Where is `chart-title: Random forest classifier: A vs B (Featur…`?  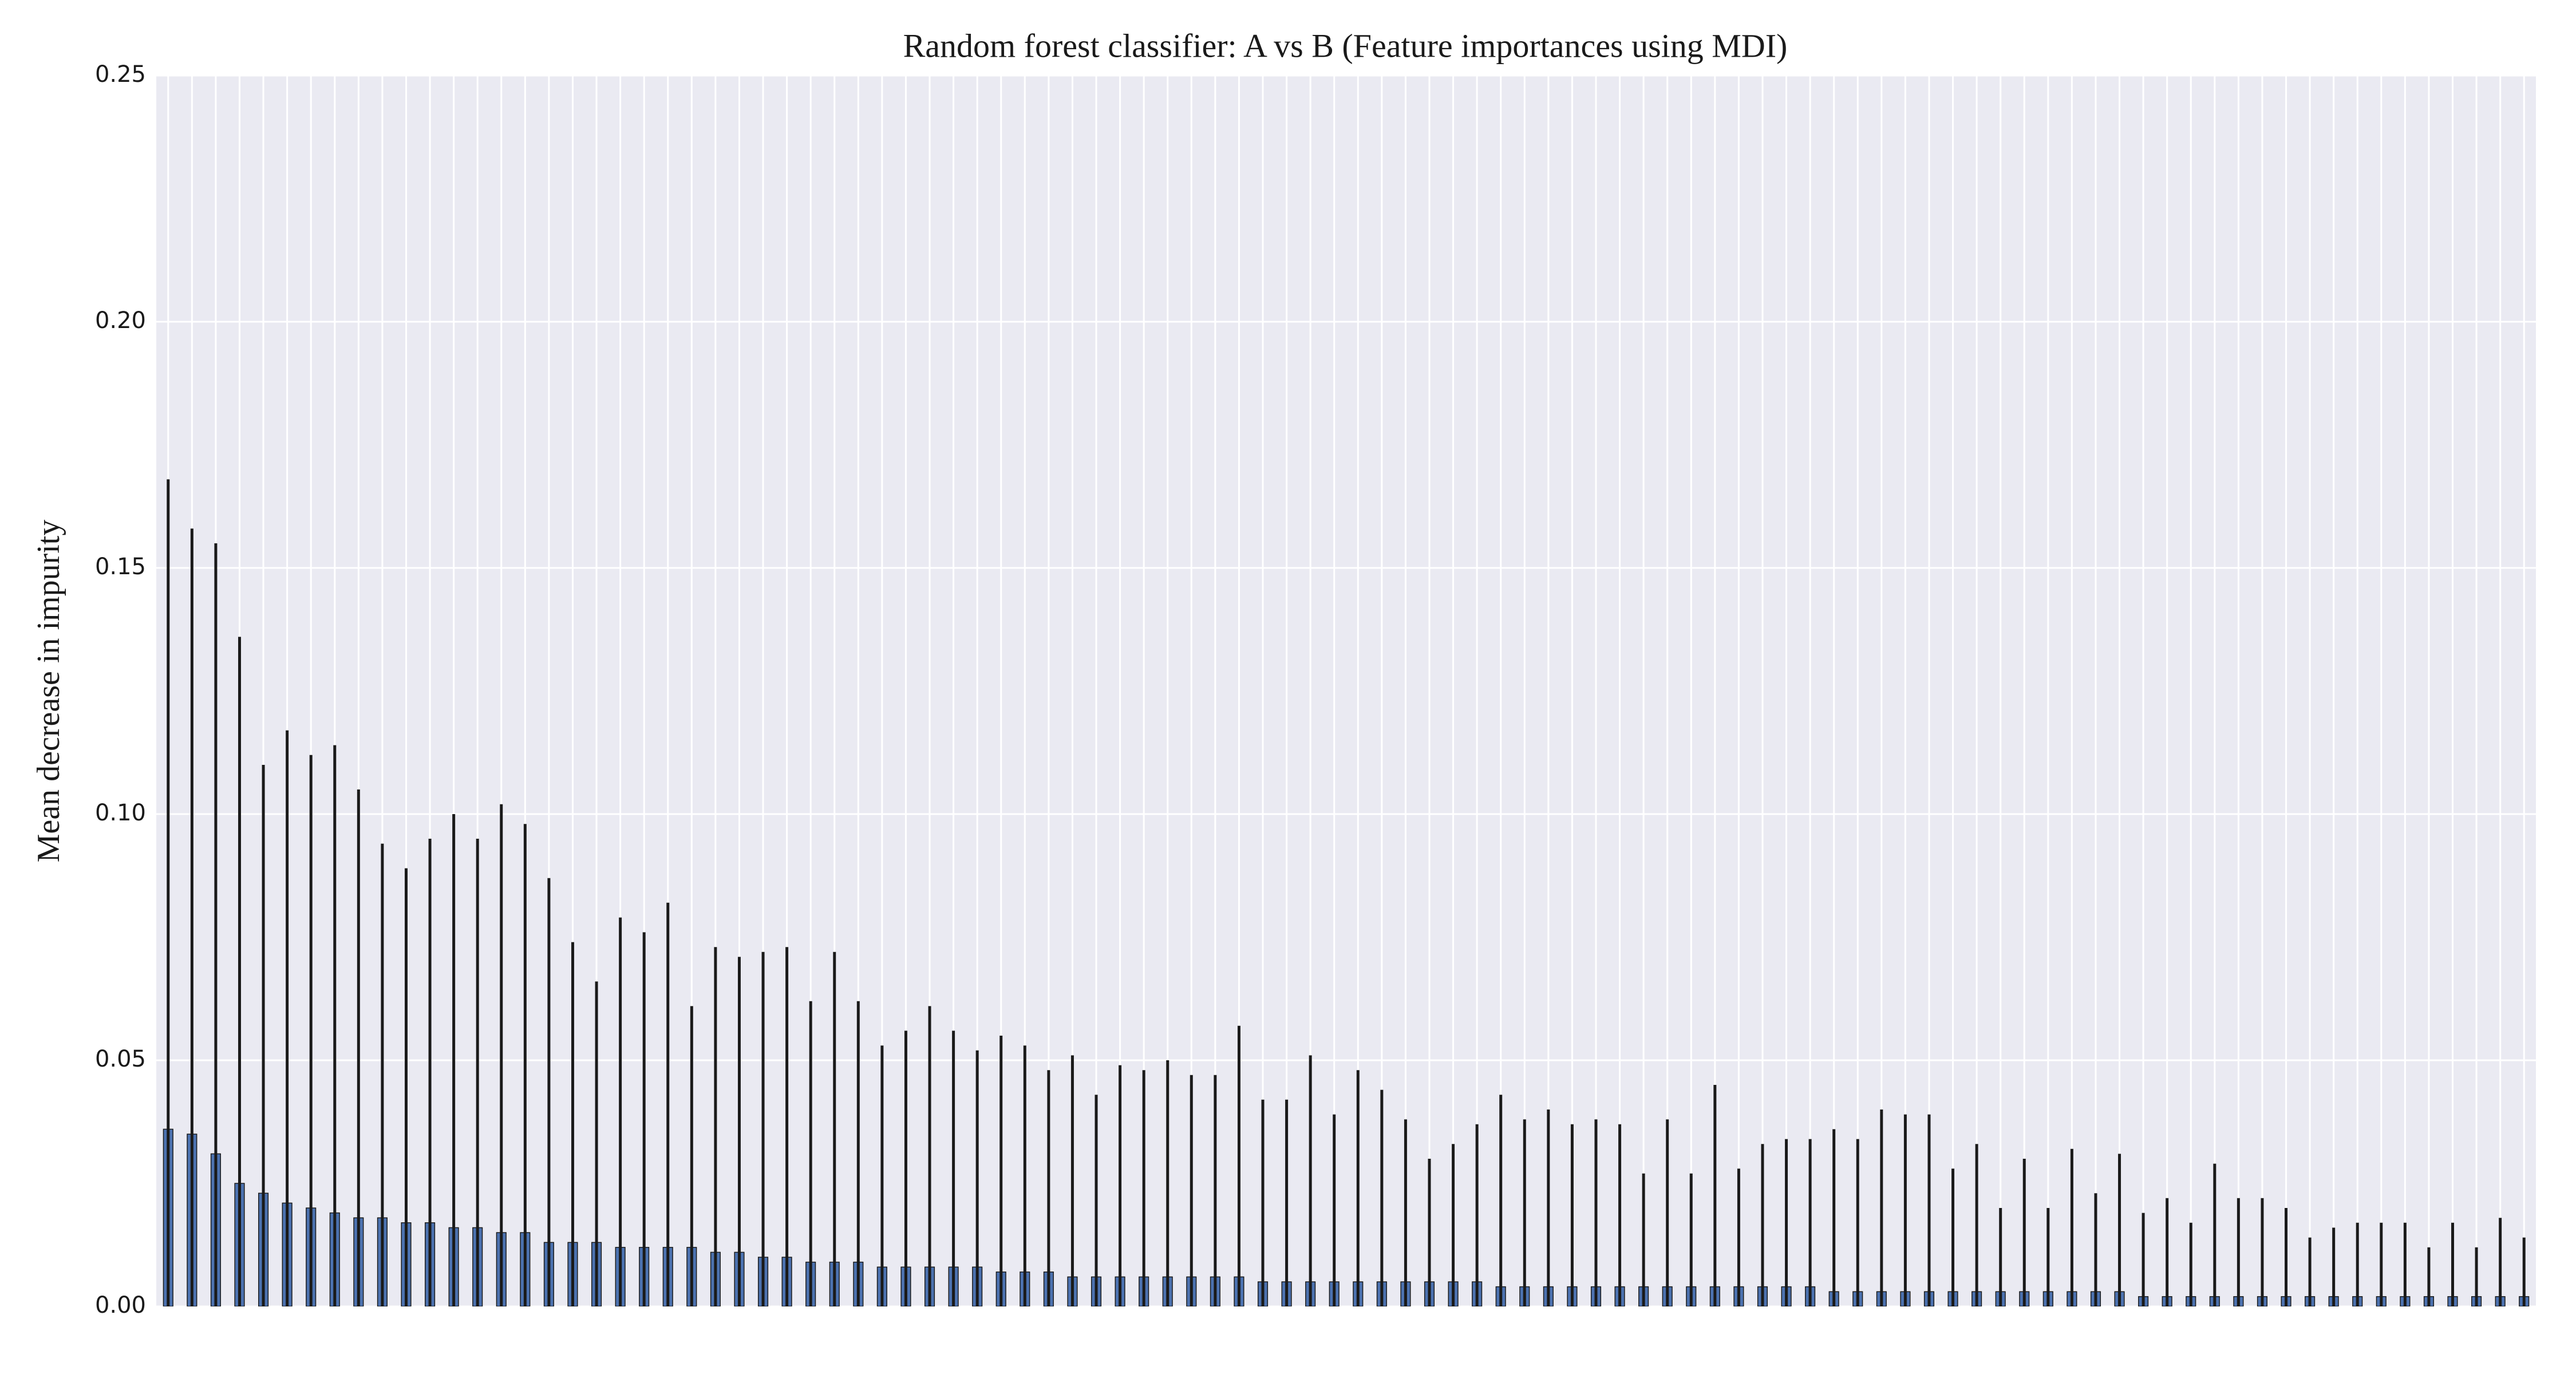 chart-title: Random forest classifier: A vs B (Featur… is located at coordinates (1345, 45).